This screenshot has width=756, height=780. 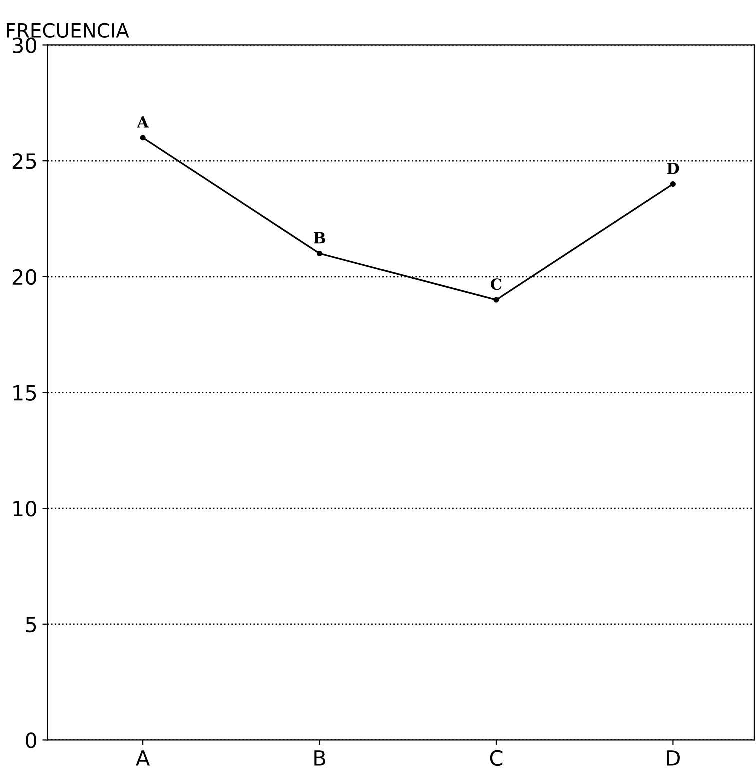 What do you see at coordinates (25, 393) in the screenshot?
I see `y-tick-label: 15` at bounding box center [25, 393].